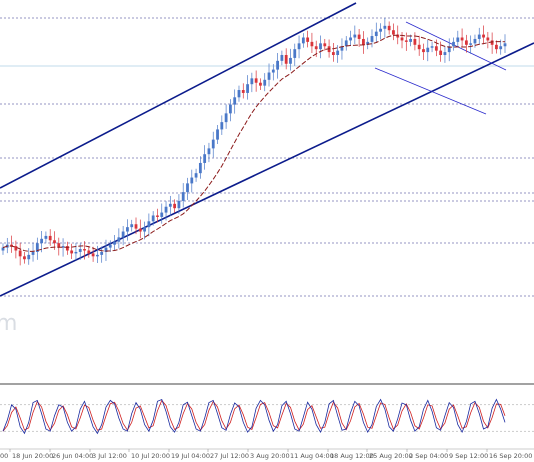 This screenshot has width=534, height=462. Describe the element at coordinates (8, 323) in the screenshot. I see `watermark-text: m` at that location.